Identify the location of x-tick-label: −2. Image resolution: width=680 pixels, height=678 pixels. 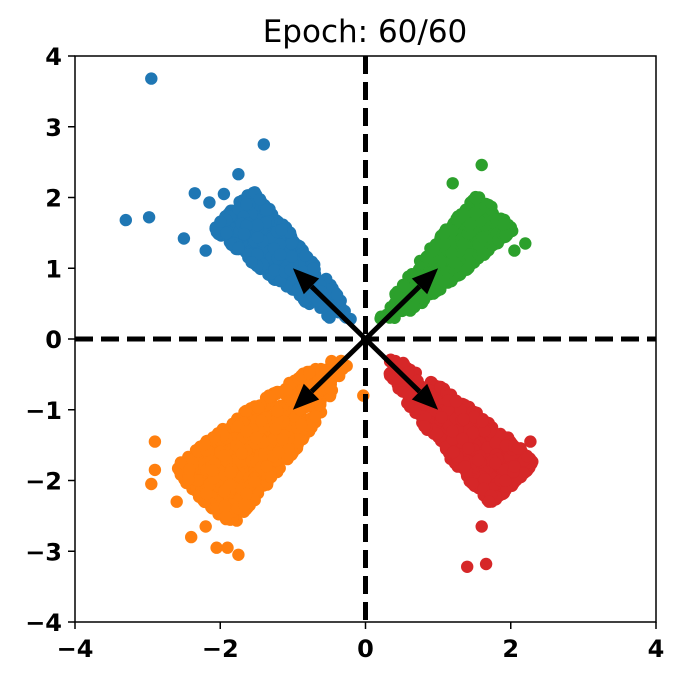
(220, 649).